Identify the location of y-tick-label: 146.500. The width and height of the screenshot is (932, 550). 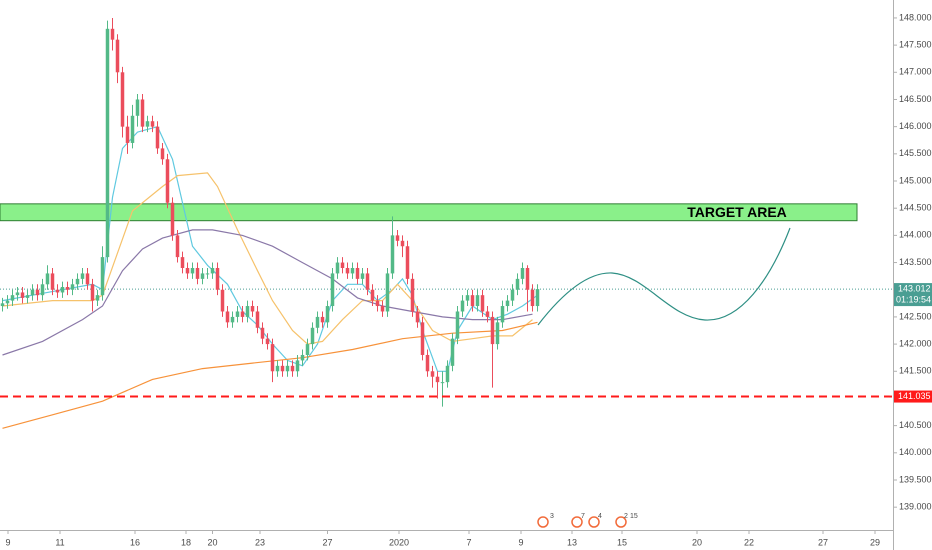
(915, 99).